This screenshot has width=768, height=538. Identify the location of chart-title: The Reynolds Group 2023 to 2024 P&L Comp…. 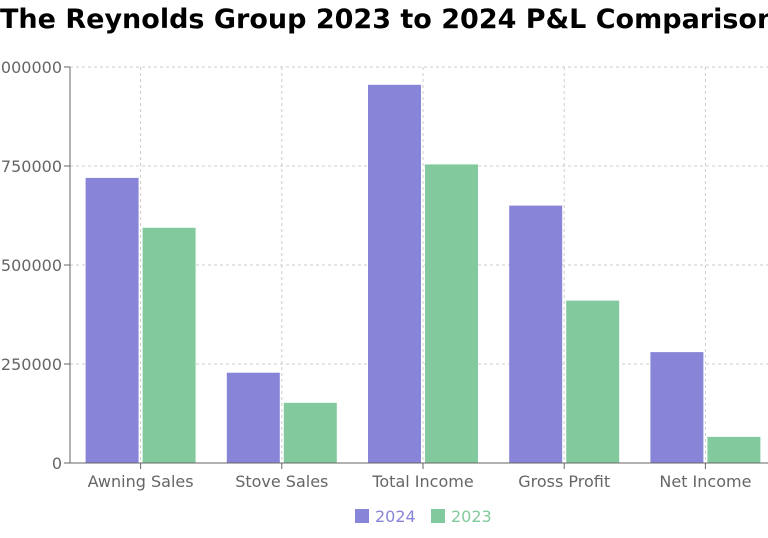
(384, 19).